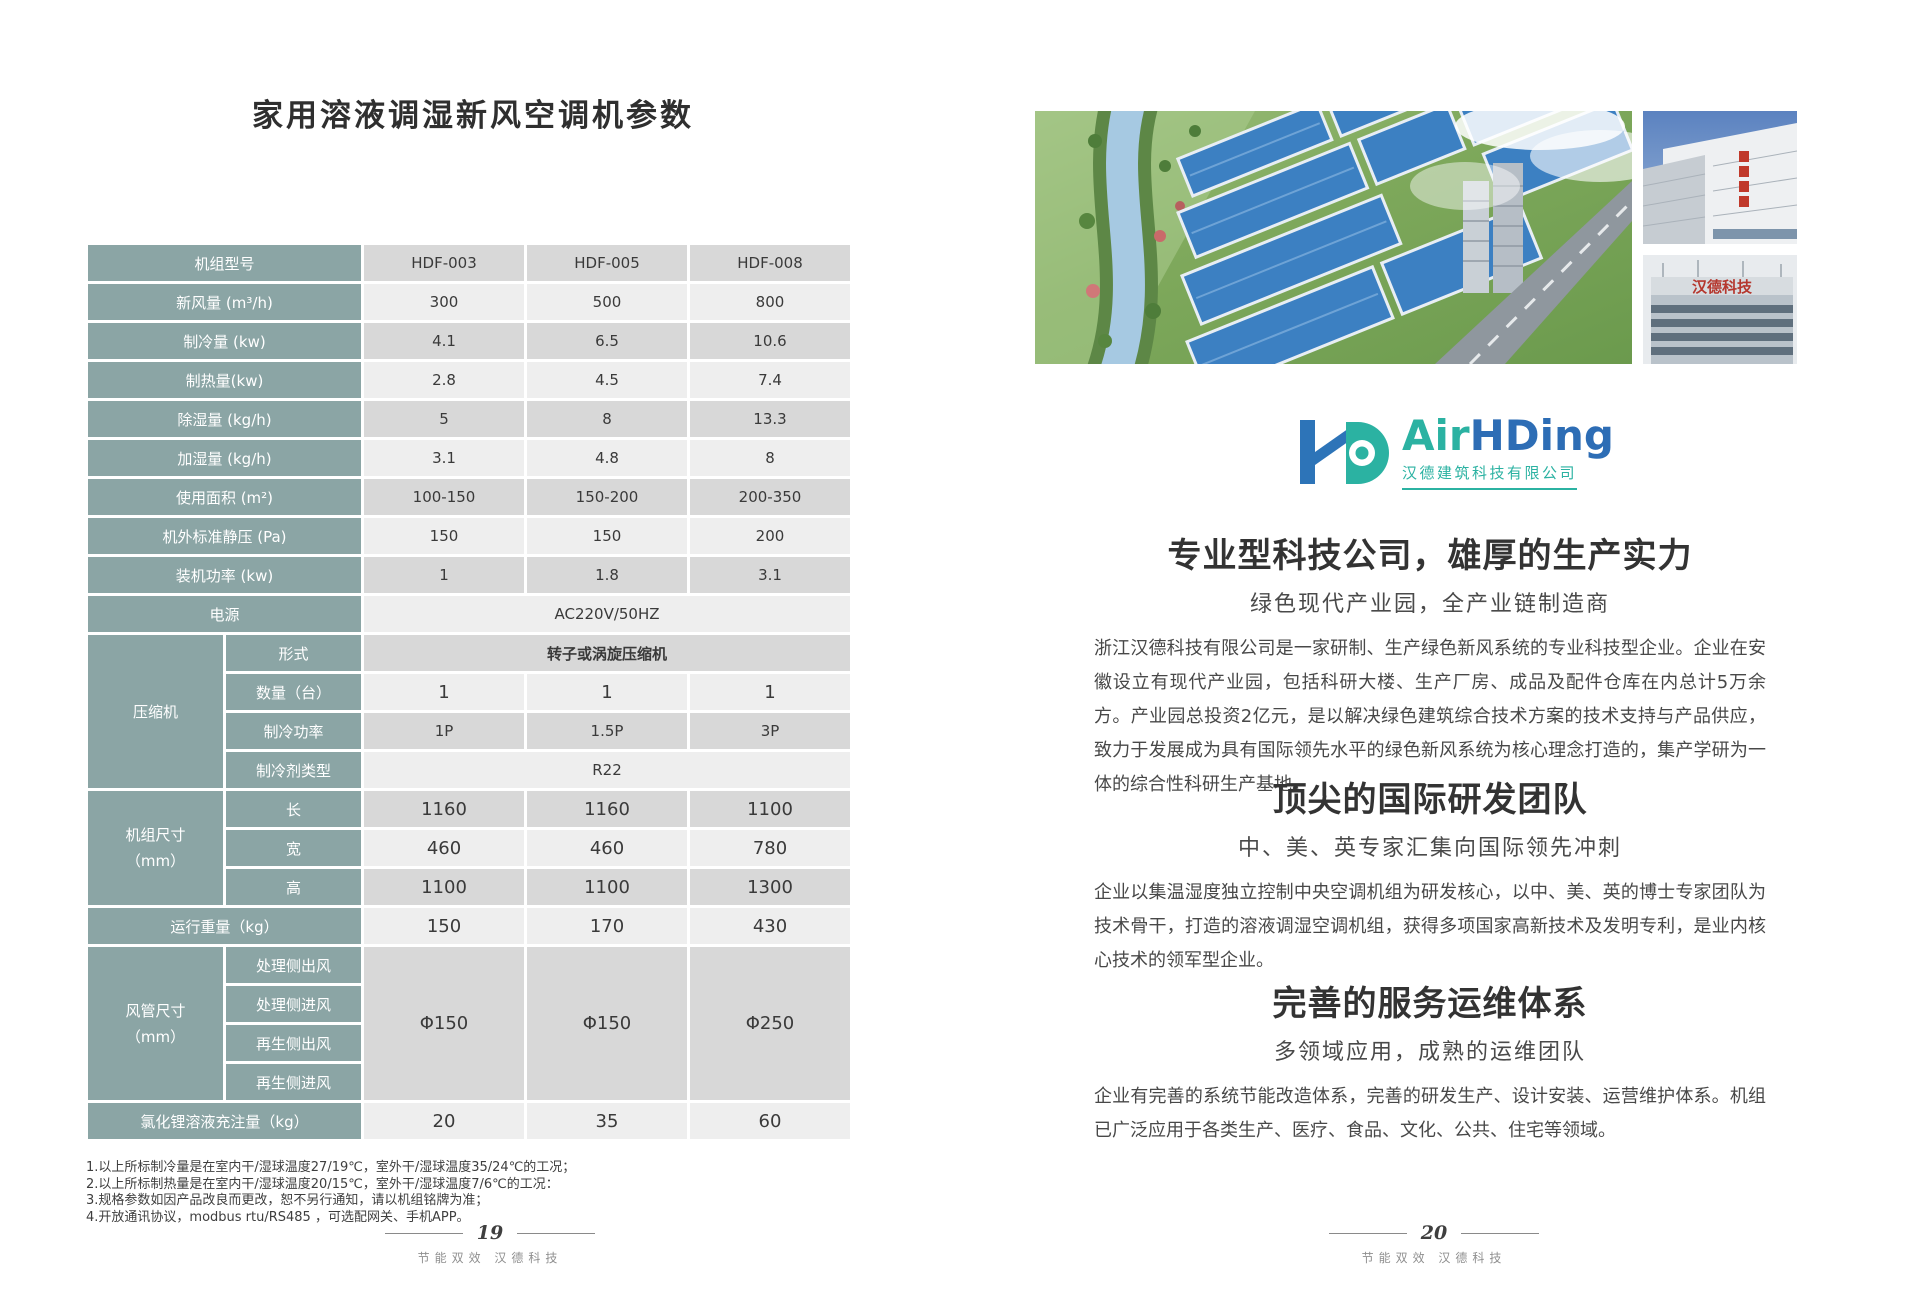 This screenshot has height=1311, width=1919. I want to click on row-label: 长, so click(293, 809).